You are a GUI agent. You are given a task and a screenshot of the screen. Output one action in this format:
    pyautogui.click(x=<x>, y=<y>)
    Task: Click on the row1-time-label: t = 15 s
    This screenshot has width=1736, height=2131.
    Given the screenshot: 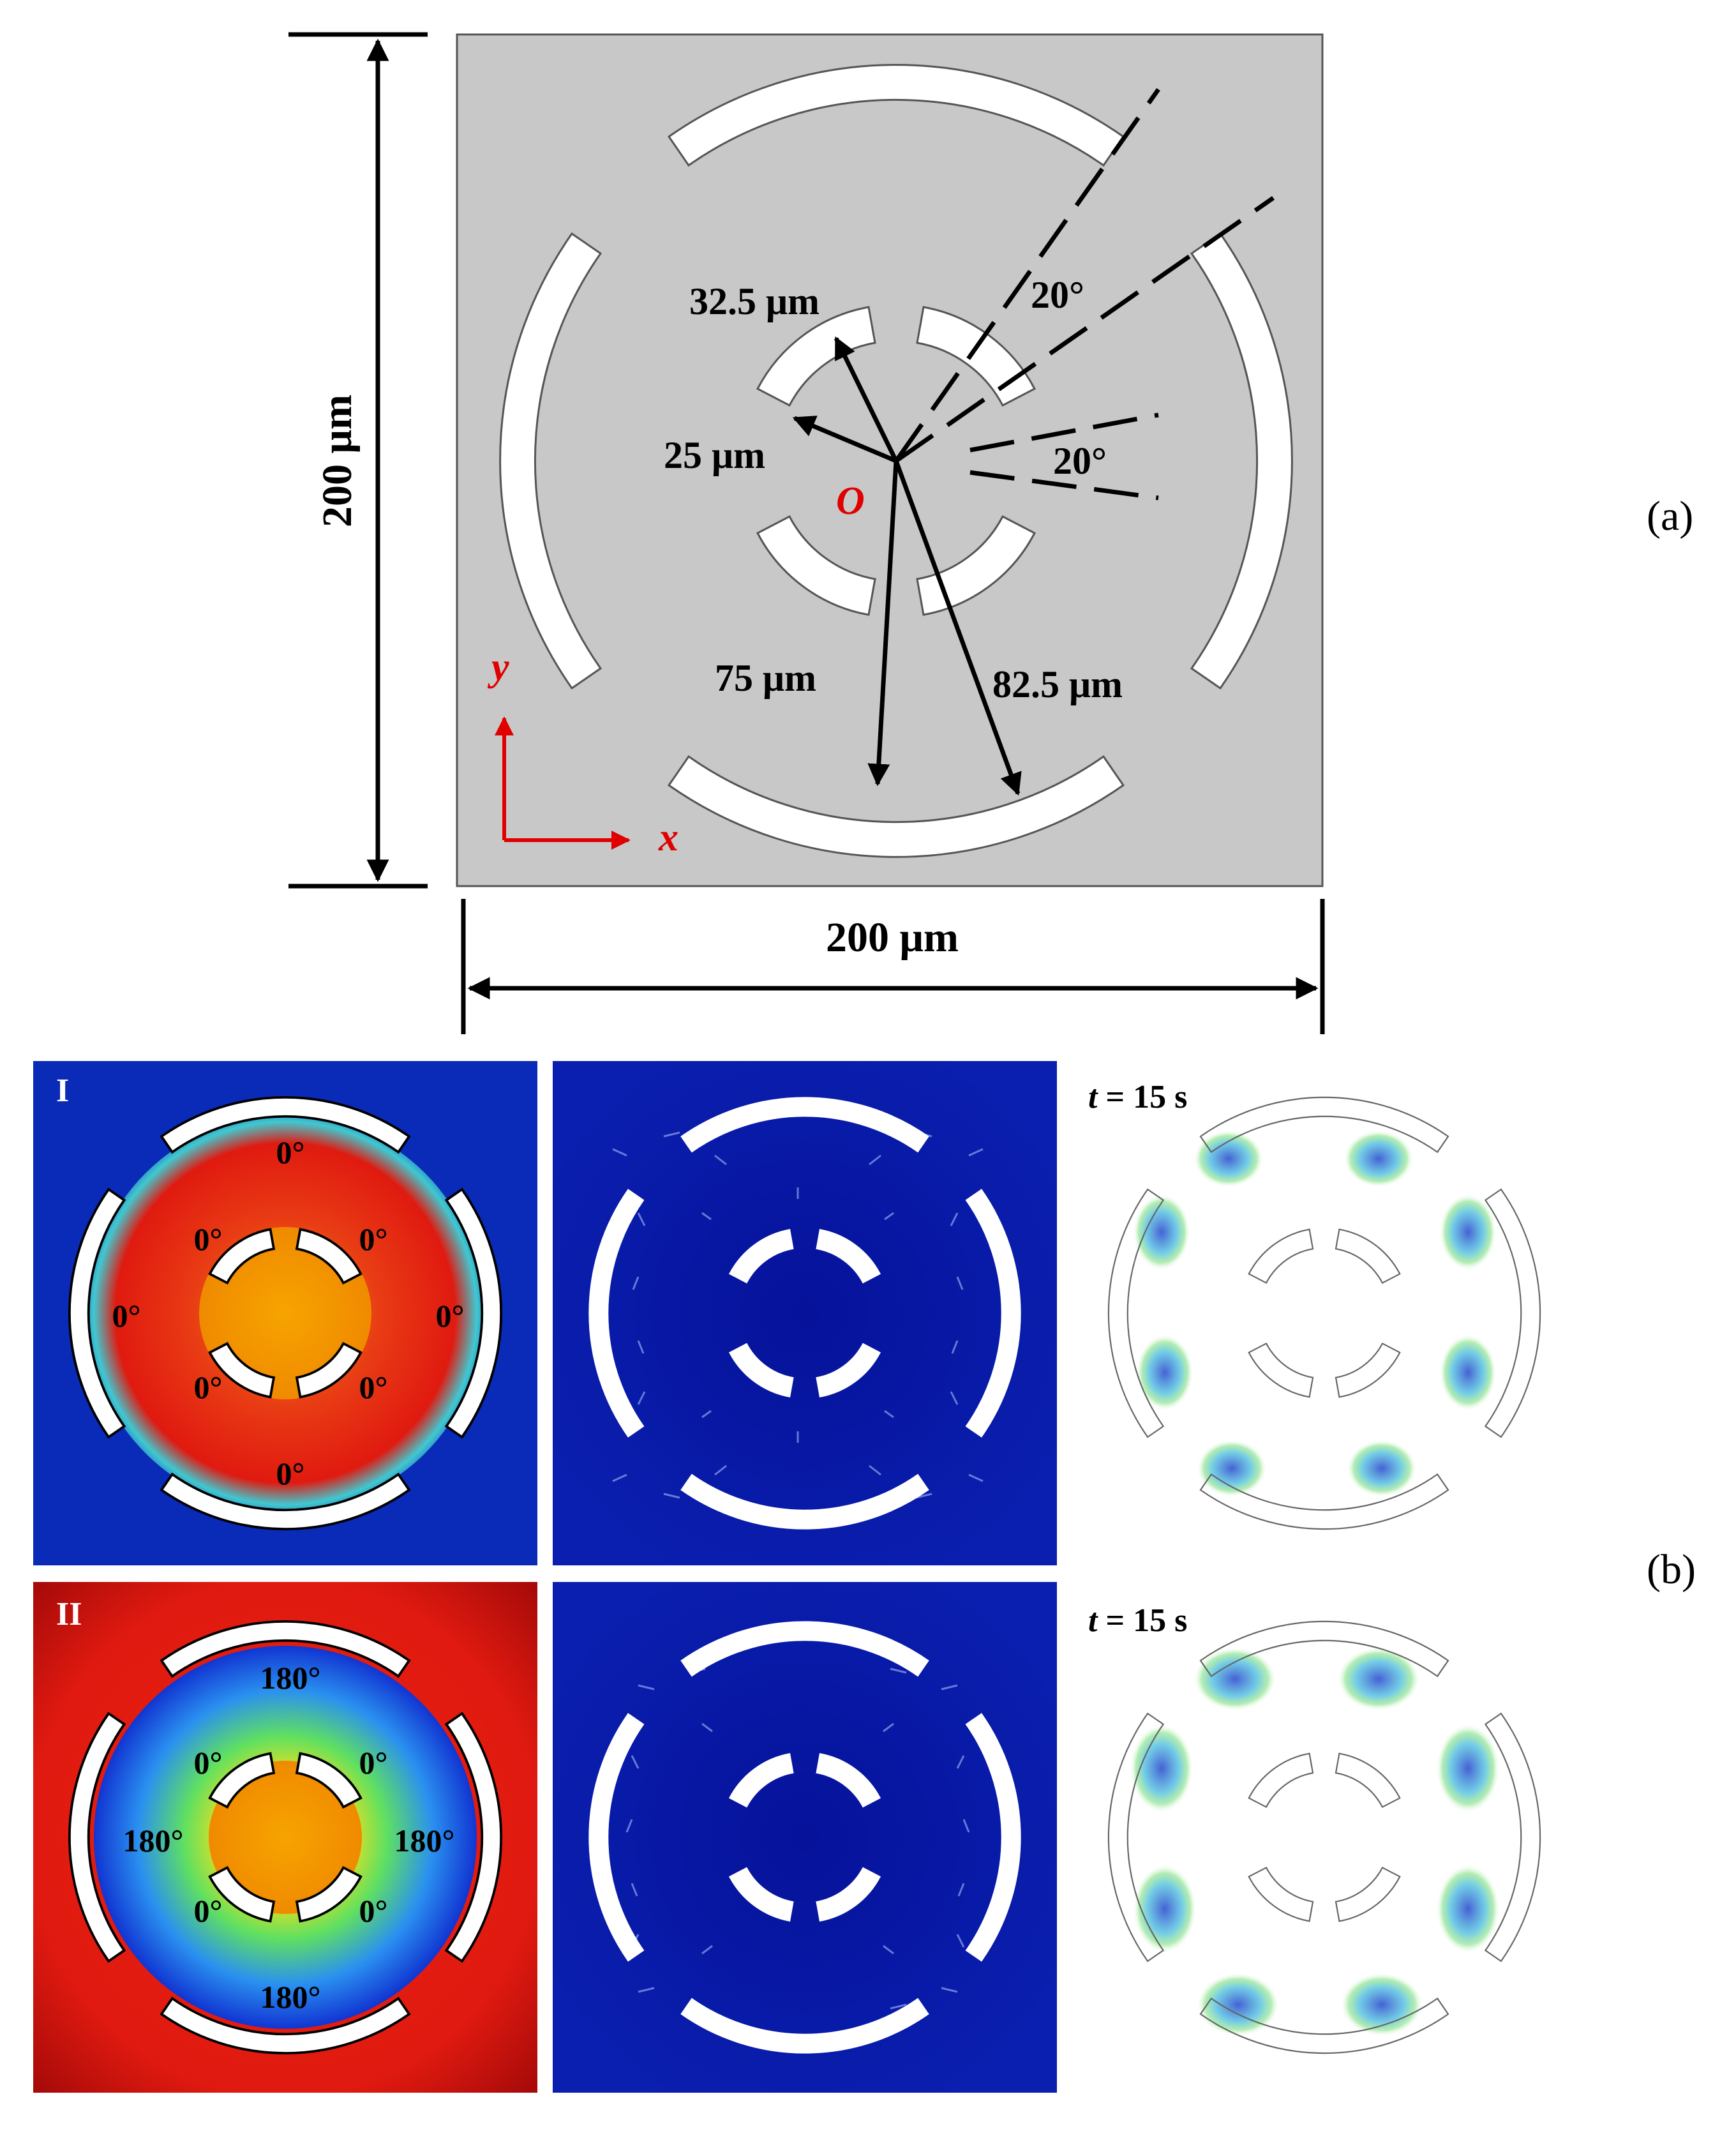 What is the action you would take?
    pyautogui.click(x=1137, y=1097)
    